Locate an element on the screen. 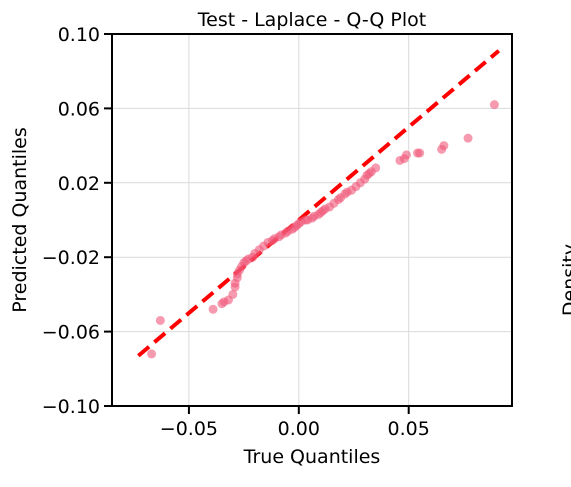  y-tick-label: −0.06 is located at coordinates (71, 333).